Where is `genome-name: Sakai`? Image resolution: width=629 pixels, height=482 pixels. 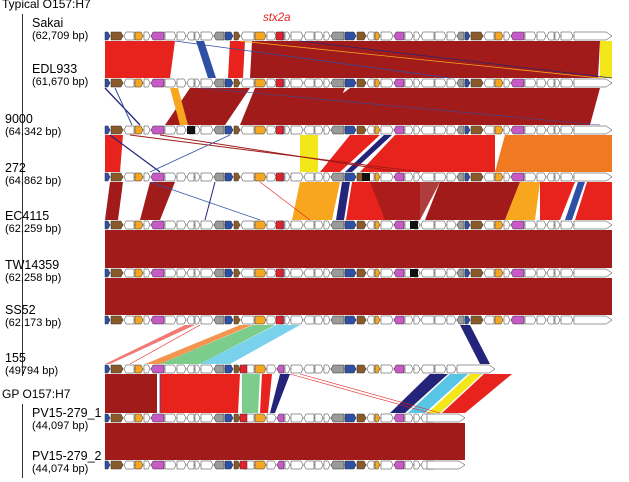 genome-name: Sakai is located at coordinates (48, 23).